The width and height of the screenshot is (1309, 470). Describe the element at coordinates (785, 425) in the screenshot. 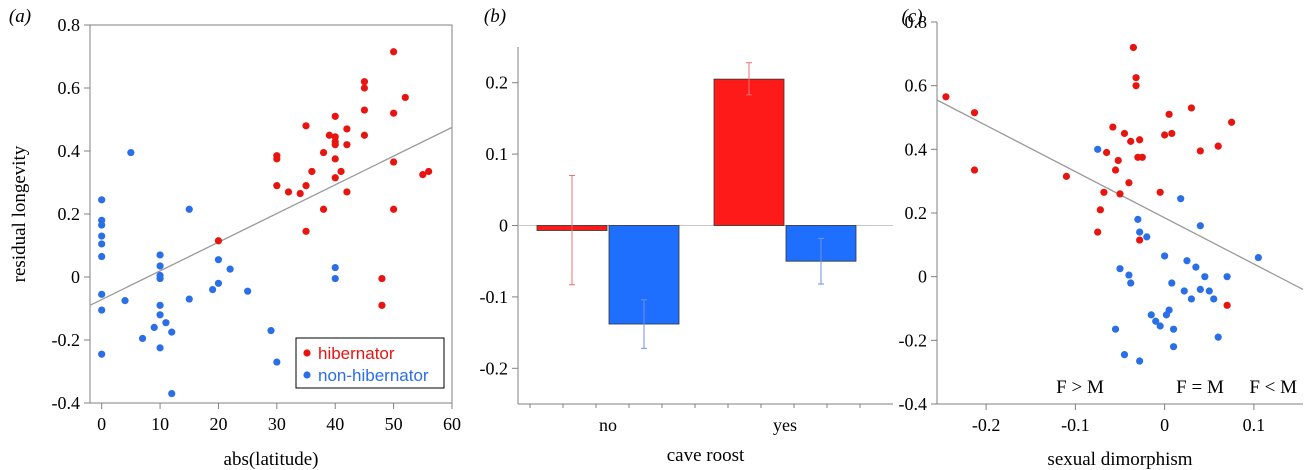

I see `x-category-label: yes` at that location.